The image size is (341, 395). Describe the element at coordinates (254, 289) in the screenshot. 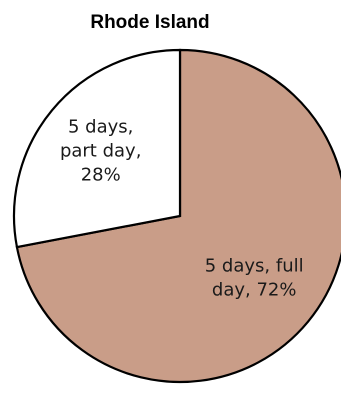

I see `pie-slice-label-line: day, 72%` at that location.